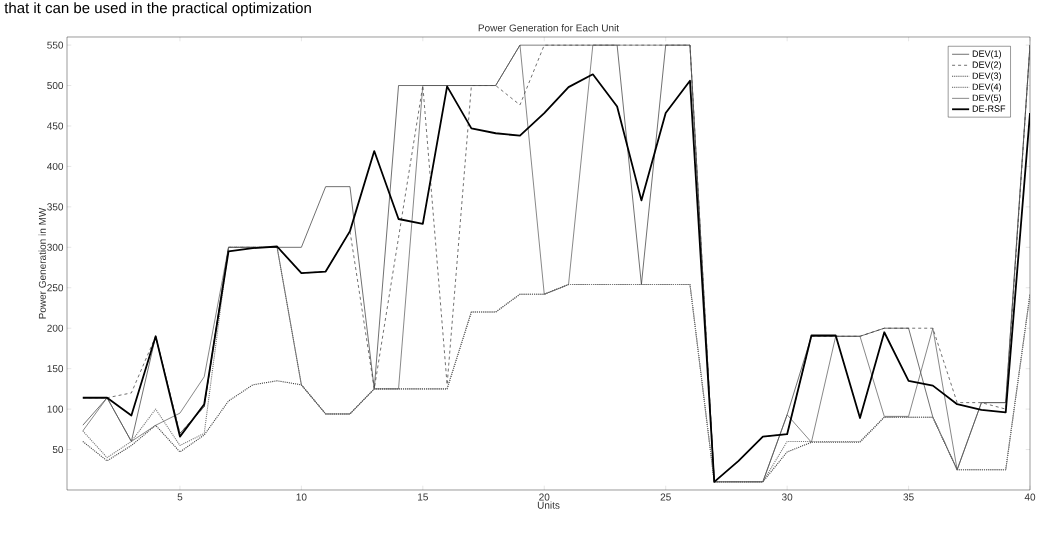 The image size is (1046, 534). Describe the element at coordinates (986, 87) in the screenshot. I see `legend-label: DEV(4)` at that location.